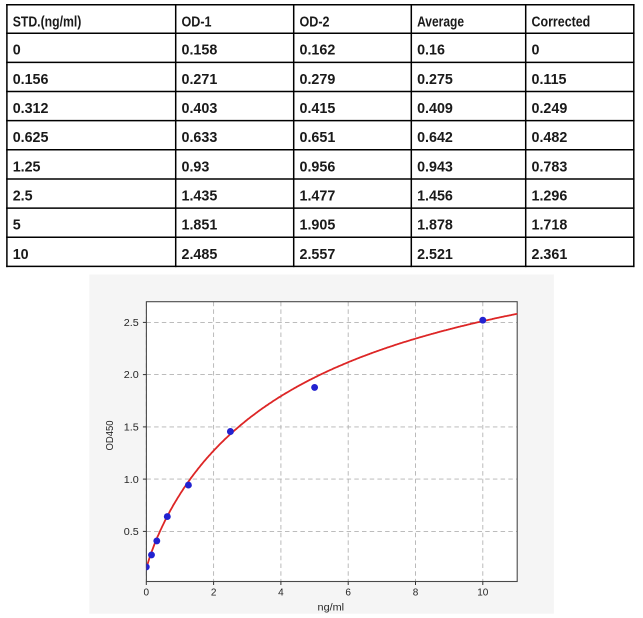  What do you see at coordinates (47, 22) in the screenshot?
I see `svg-text: STD.(ng/ml)` at bounding box center [47, 22].